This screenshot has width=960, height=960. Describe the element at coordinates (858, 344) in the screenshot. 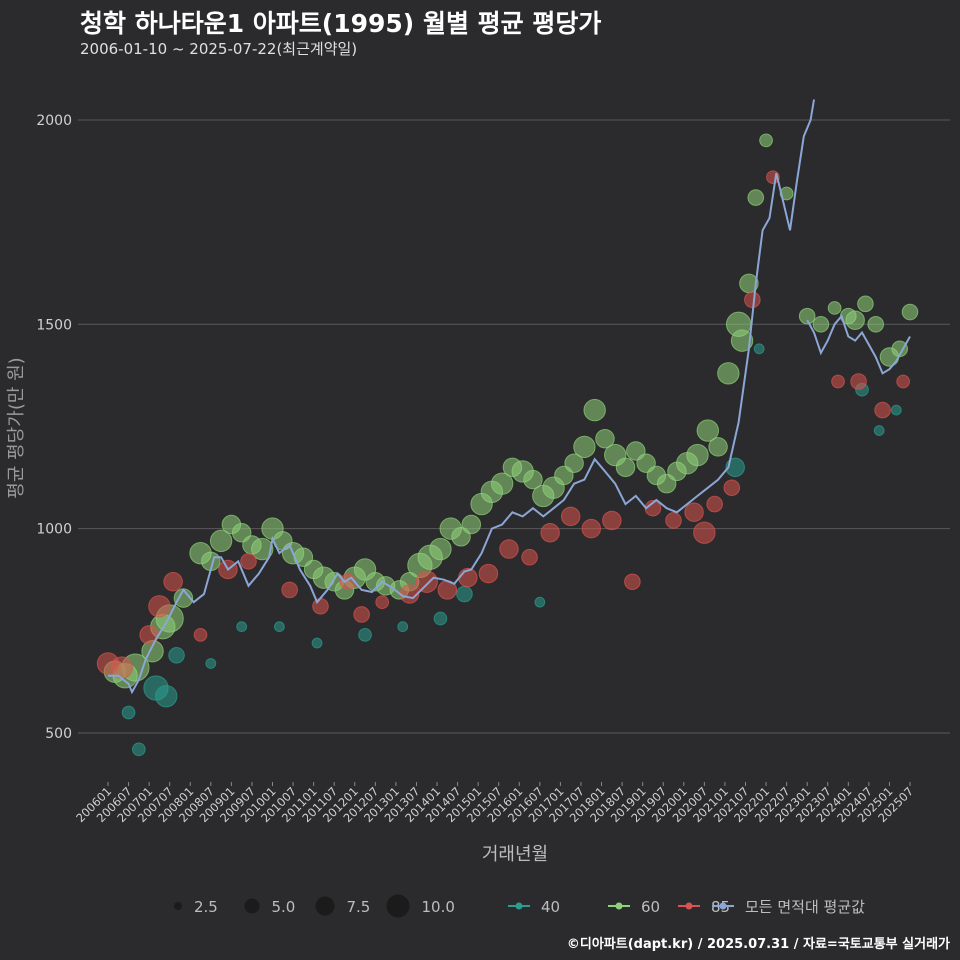

I see `average-line` at that location.